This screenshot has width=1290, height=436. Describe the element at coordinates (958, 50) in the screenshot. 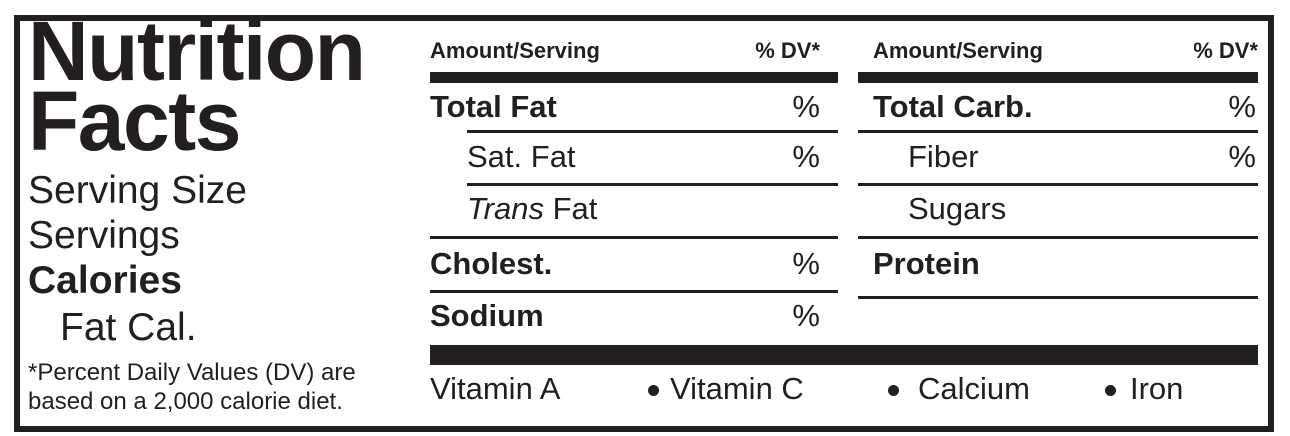

I see `col2-header-amount: Amount/Serving` at that location.